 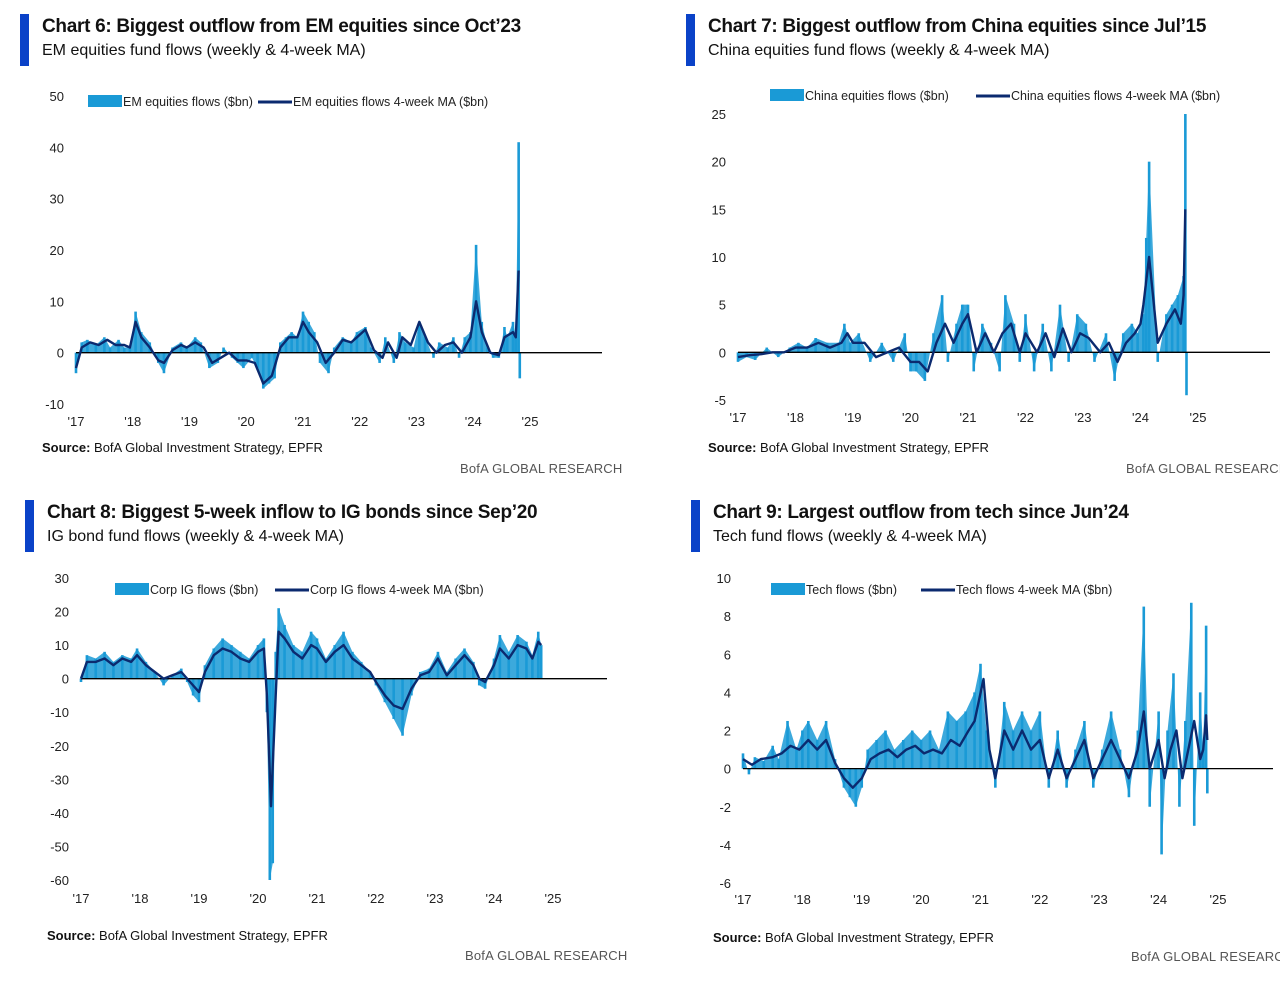 I want to click on legend-label-bars: China equities flows ($bn), so click(x=877, y=96).